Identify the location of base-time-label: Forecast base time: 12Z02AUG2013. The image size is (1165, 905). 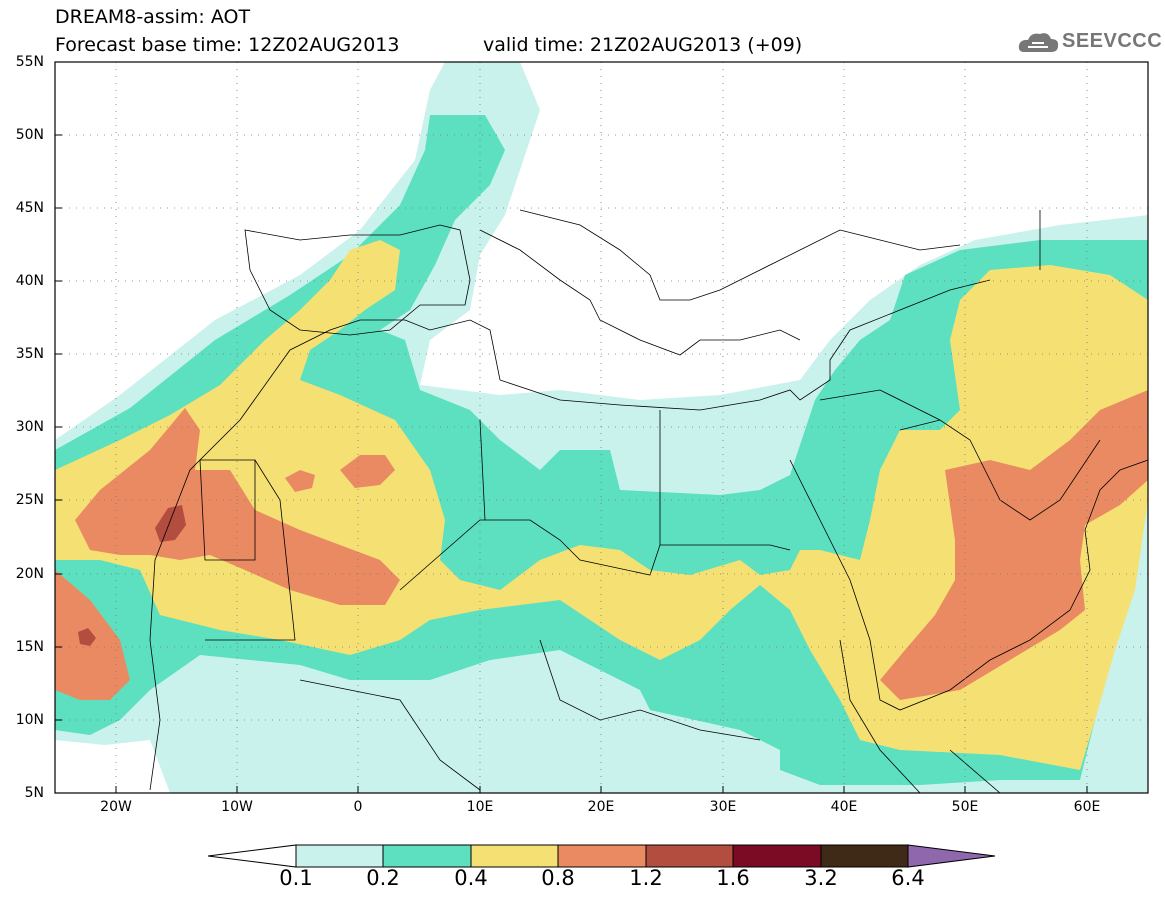
(227, 45).